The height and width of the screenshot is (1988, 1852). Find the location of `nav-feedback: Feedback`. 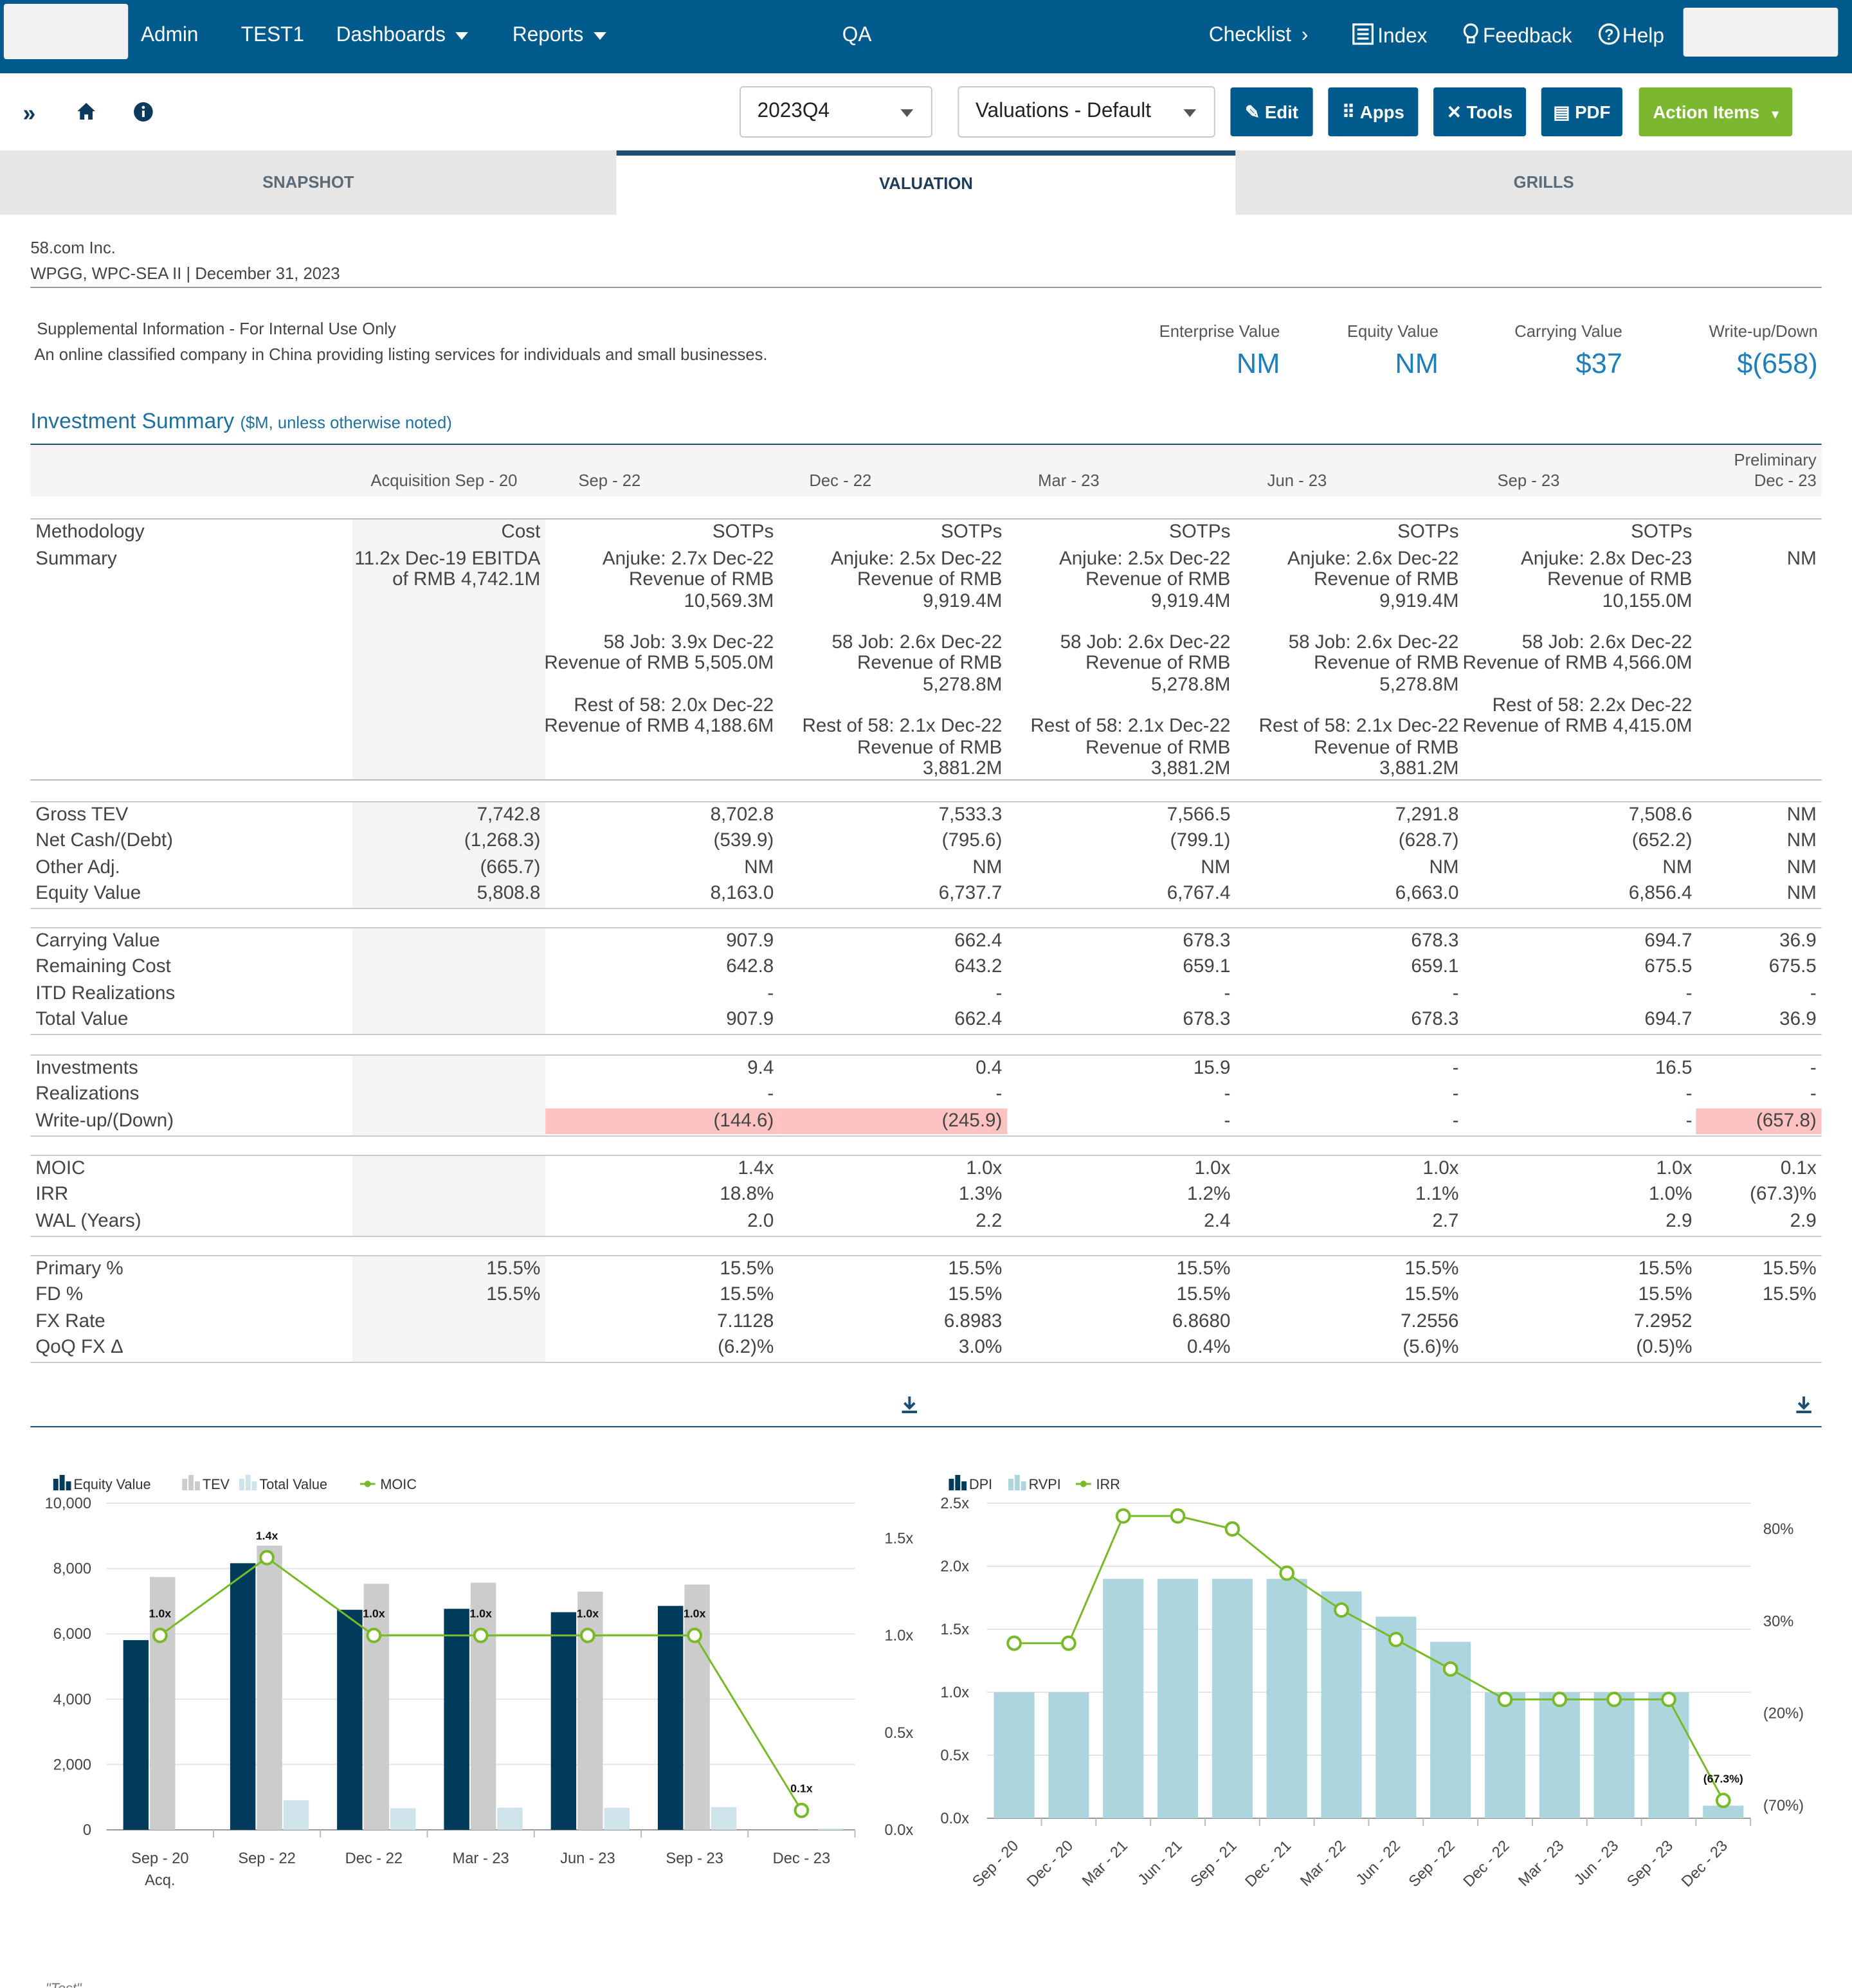

nav-feedback: Feedback is located at coordinates (1517, 36).